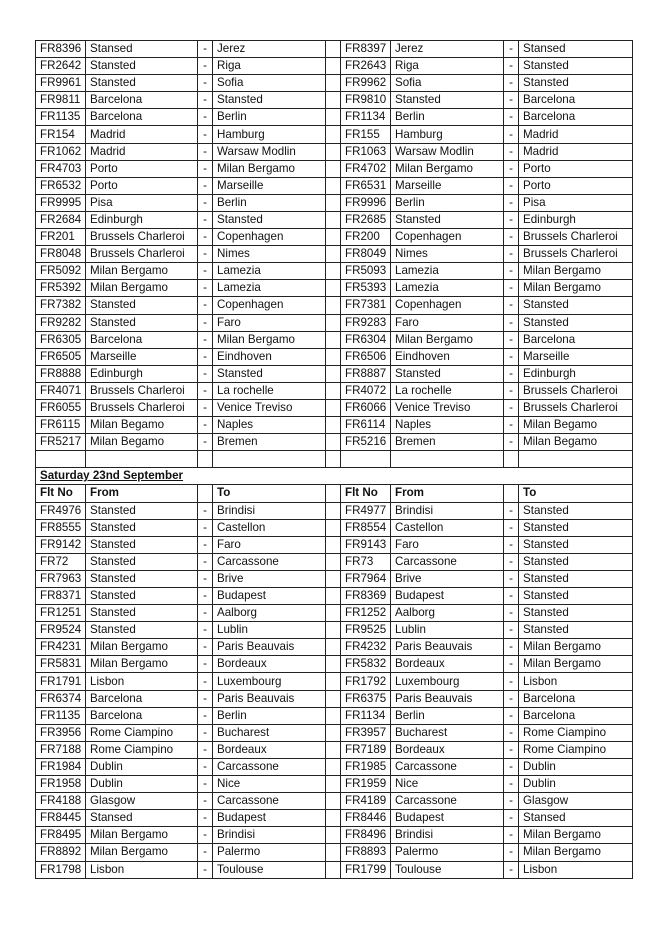  What do you see at coordinates (365, 698) in the screenshot?
I see `return-flight-number: FR6375` at bounding box center [365, 698].